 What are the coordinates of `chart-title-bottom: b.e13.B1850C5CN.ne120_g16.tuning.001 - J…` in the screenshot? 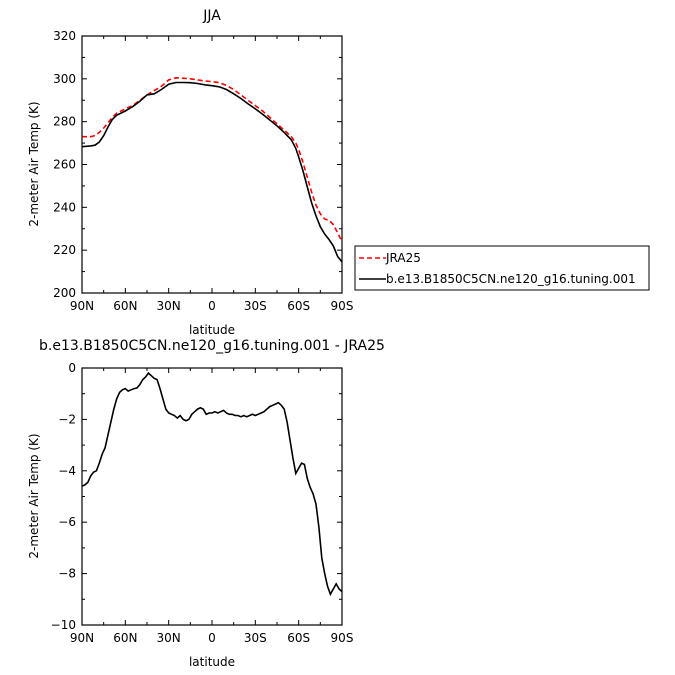 It's located at (212, 346).